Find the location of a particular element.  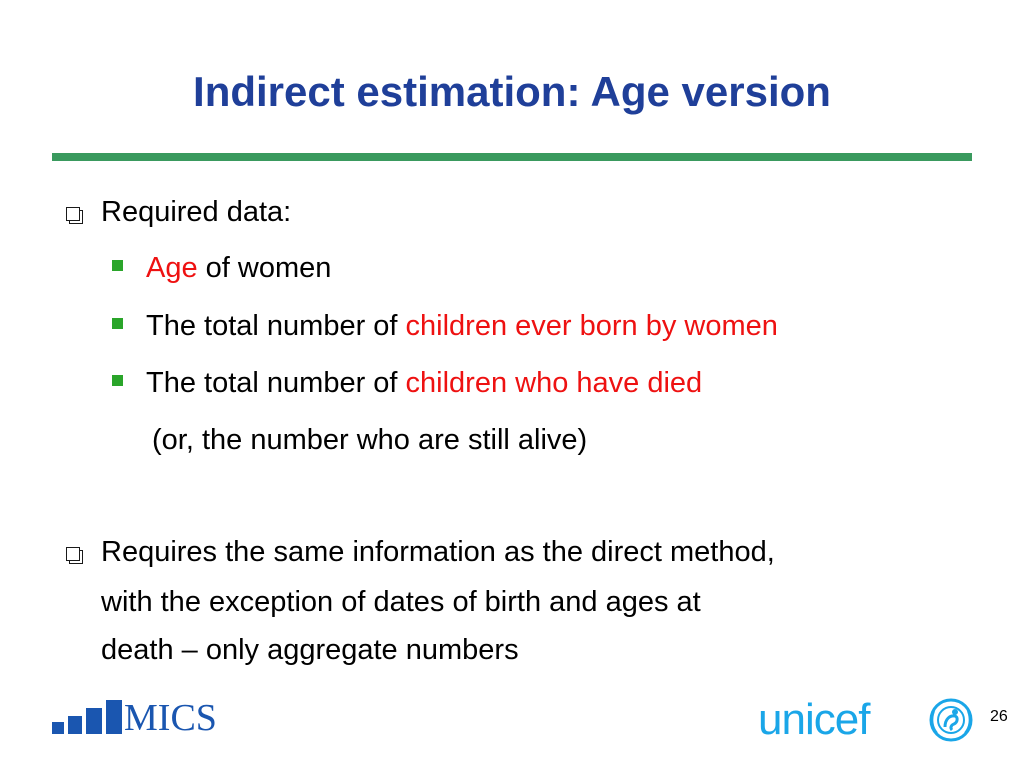

slide-title: Indirect estimation: Age version is located at coordinates (512, 91).